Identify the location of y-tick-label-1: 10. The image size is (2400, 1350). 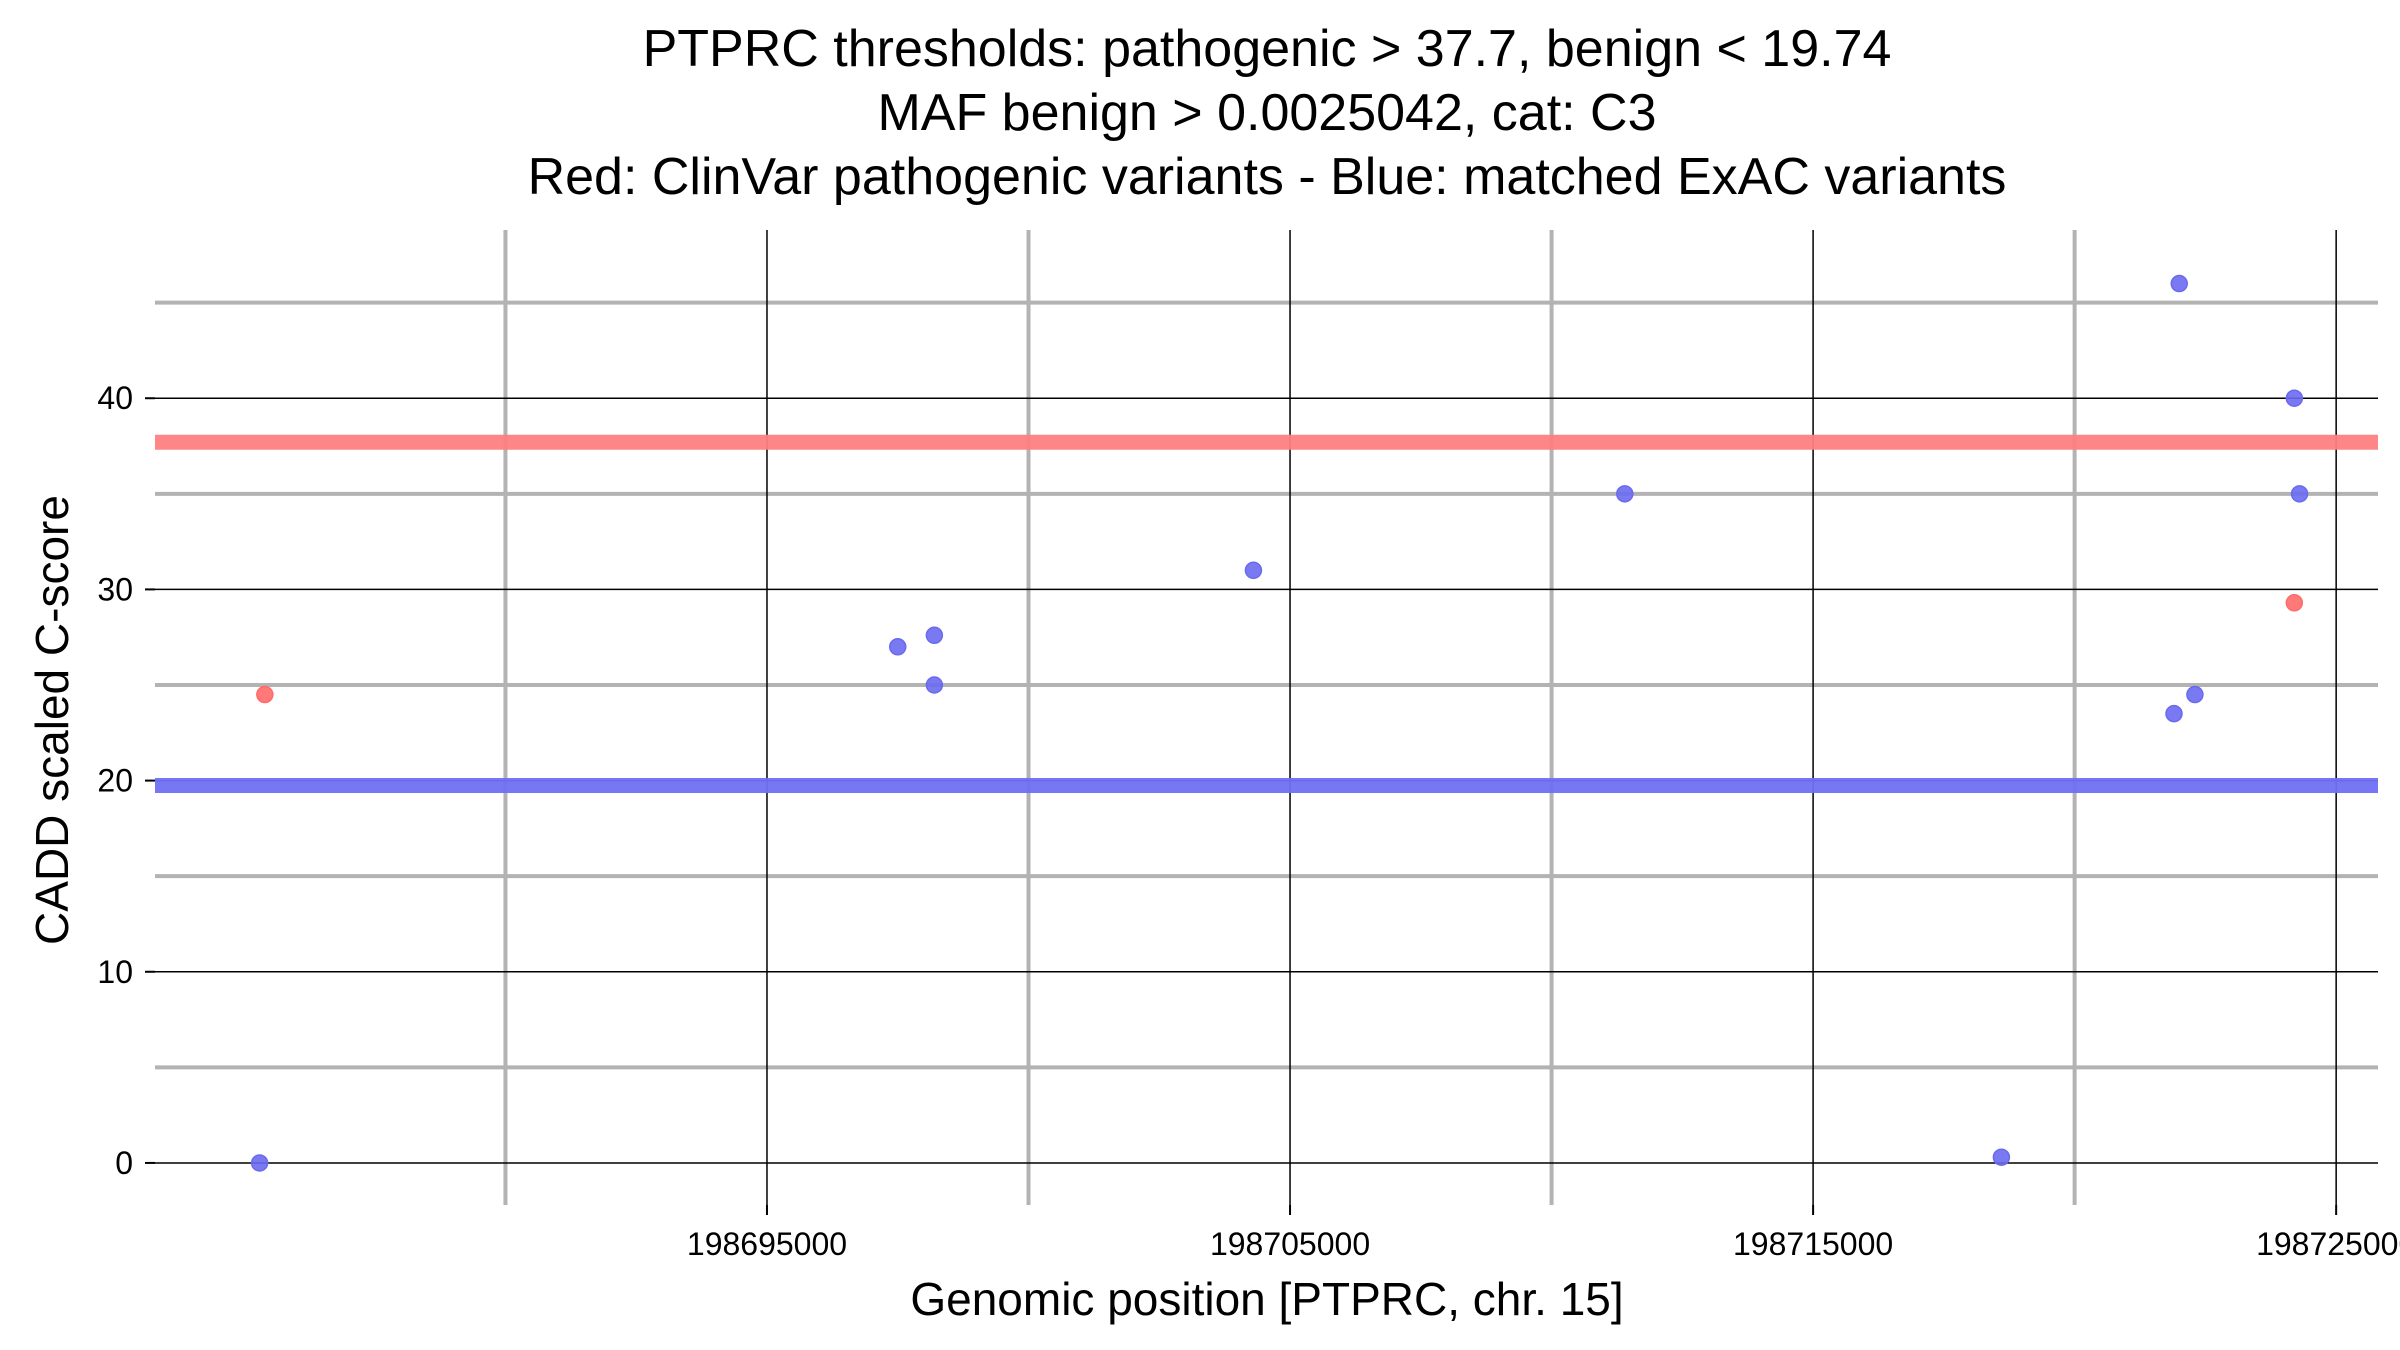
(115, 972).